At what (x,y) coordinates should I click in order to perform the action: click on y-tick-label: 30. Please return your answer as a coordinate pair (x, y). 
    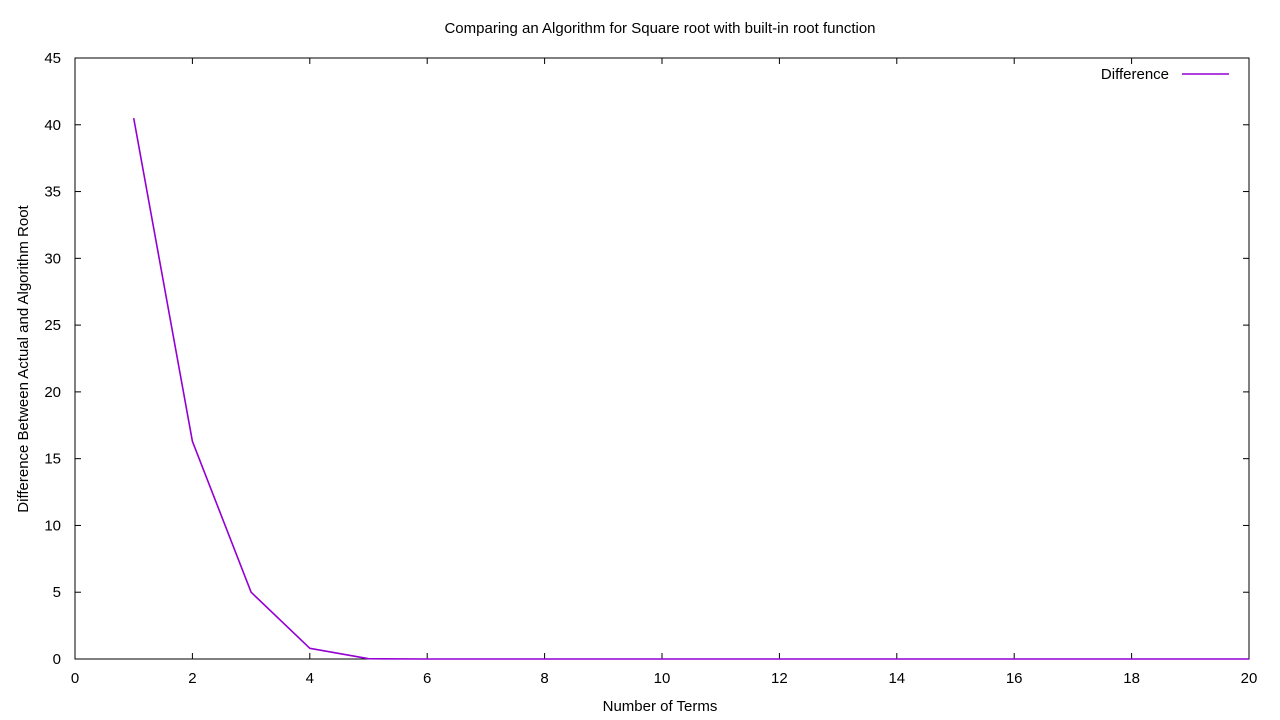
    Looking at the image, I should click on (52, 258).